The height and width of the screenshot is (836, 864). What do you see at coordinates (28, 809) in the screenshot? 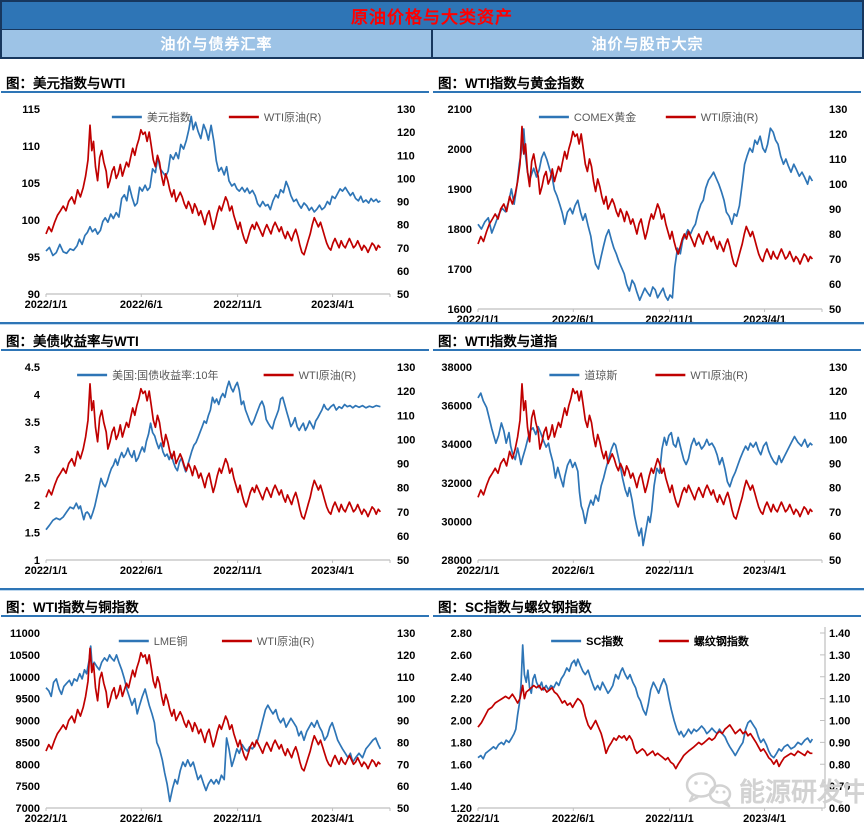
I see `svg-text: 7000` at bounding box center [28, 809].